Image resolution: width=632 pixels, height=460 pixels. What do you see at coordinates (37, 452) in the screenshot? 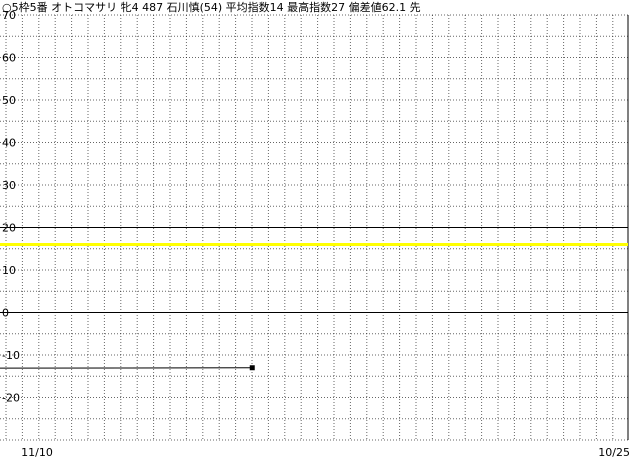
I see `x-tick-label: 11/10` at bounding box center [37, 452].